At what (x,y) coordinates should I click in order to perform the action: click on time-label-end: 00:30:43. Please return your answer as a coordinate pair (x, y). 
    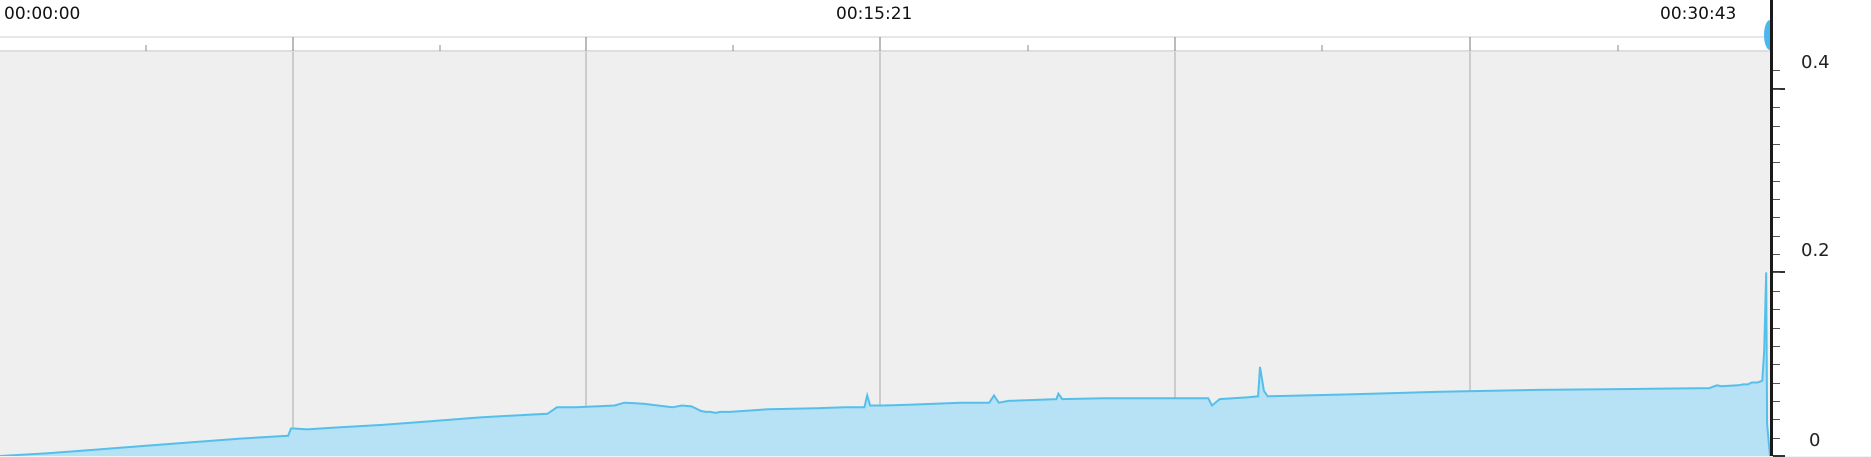
    Looking at the image, I should click on (1698, 14).